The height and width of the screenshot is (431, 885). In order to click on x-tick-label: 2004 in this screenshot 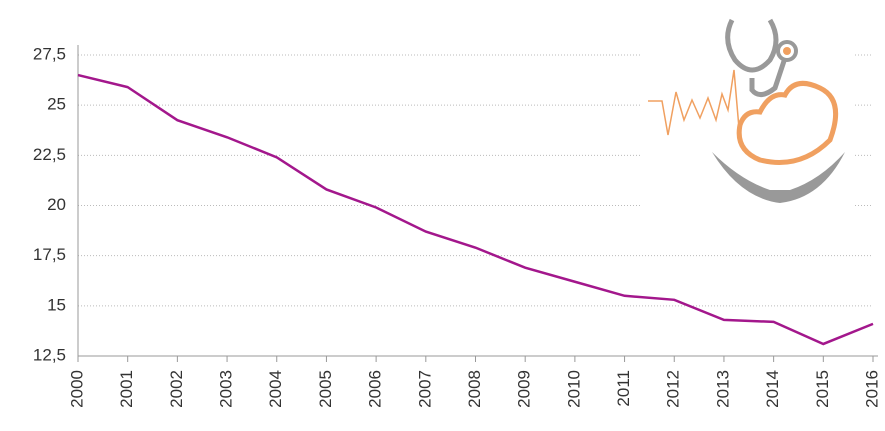, I will do `click(275, 389)`.